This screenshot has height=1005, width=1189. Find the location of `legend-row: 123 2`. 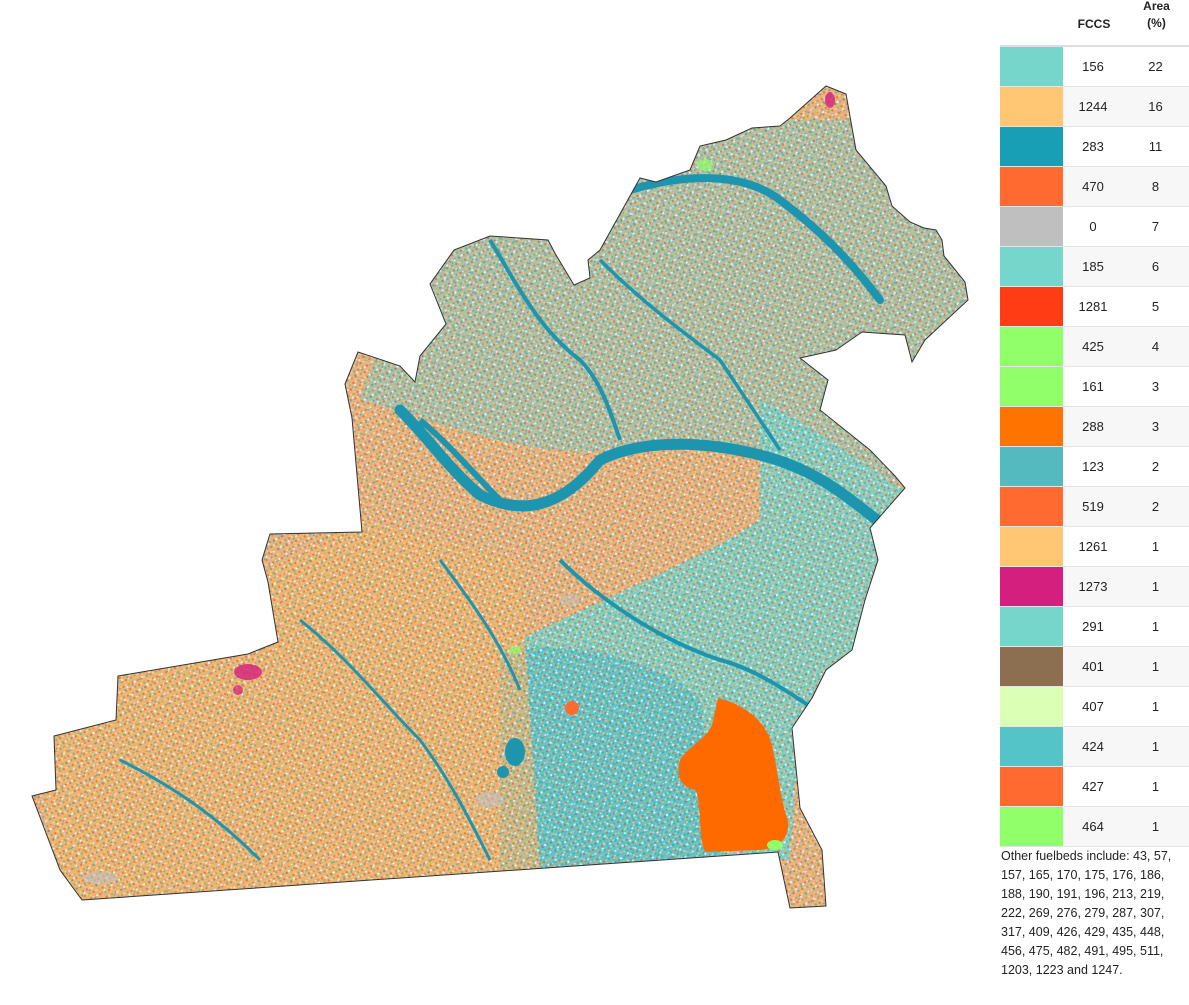

legend-row: 123 2 is located at coordinates (1094, 467).